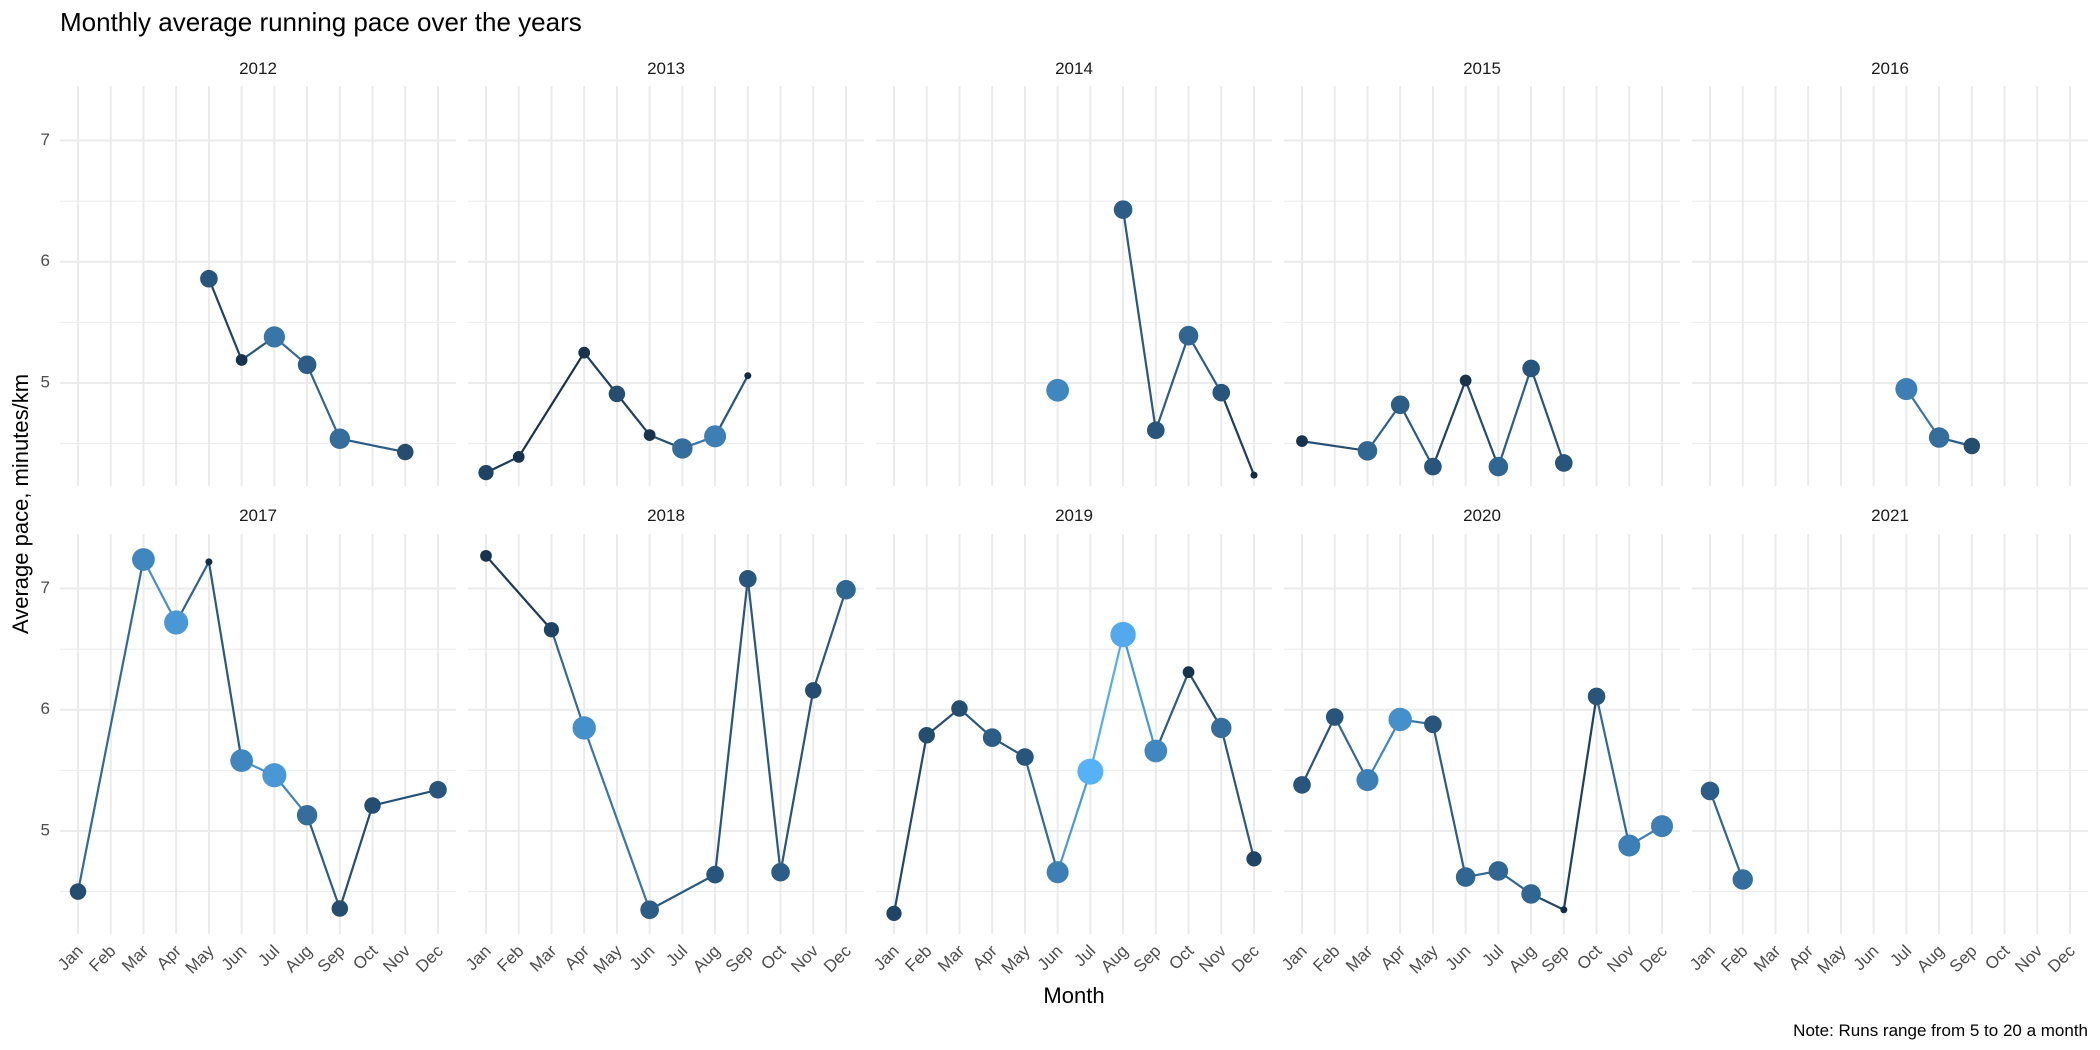 The image size is (2100, 1050). I want to click on x-tick-label: Sep, so click(1147, 958).